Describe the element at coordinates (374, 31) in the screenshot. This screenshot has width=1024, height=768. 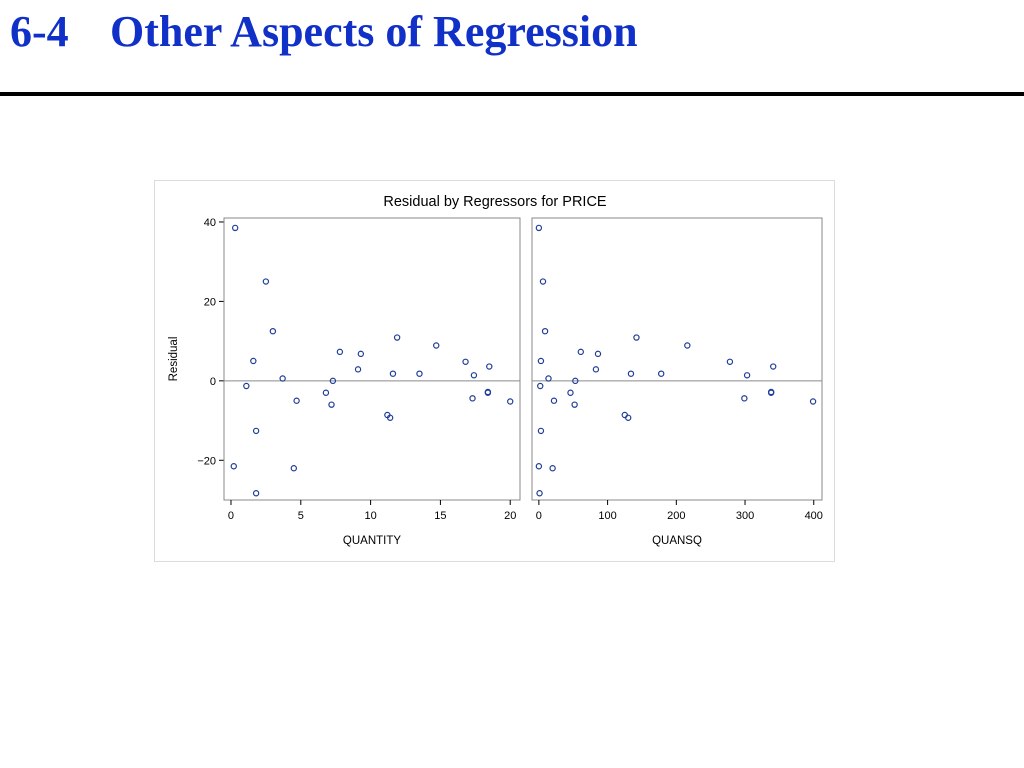
I see `slide-title-text: Other Aspects of Regression` at that location.